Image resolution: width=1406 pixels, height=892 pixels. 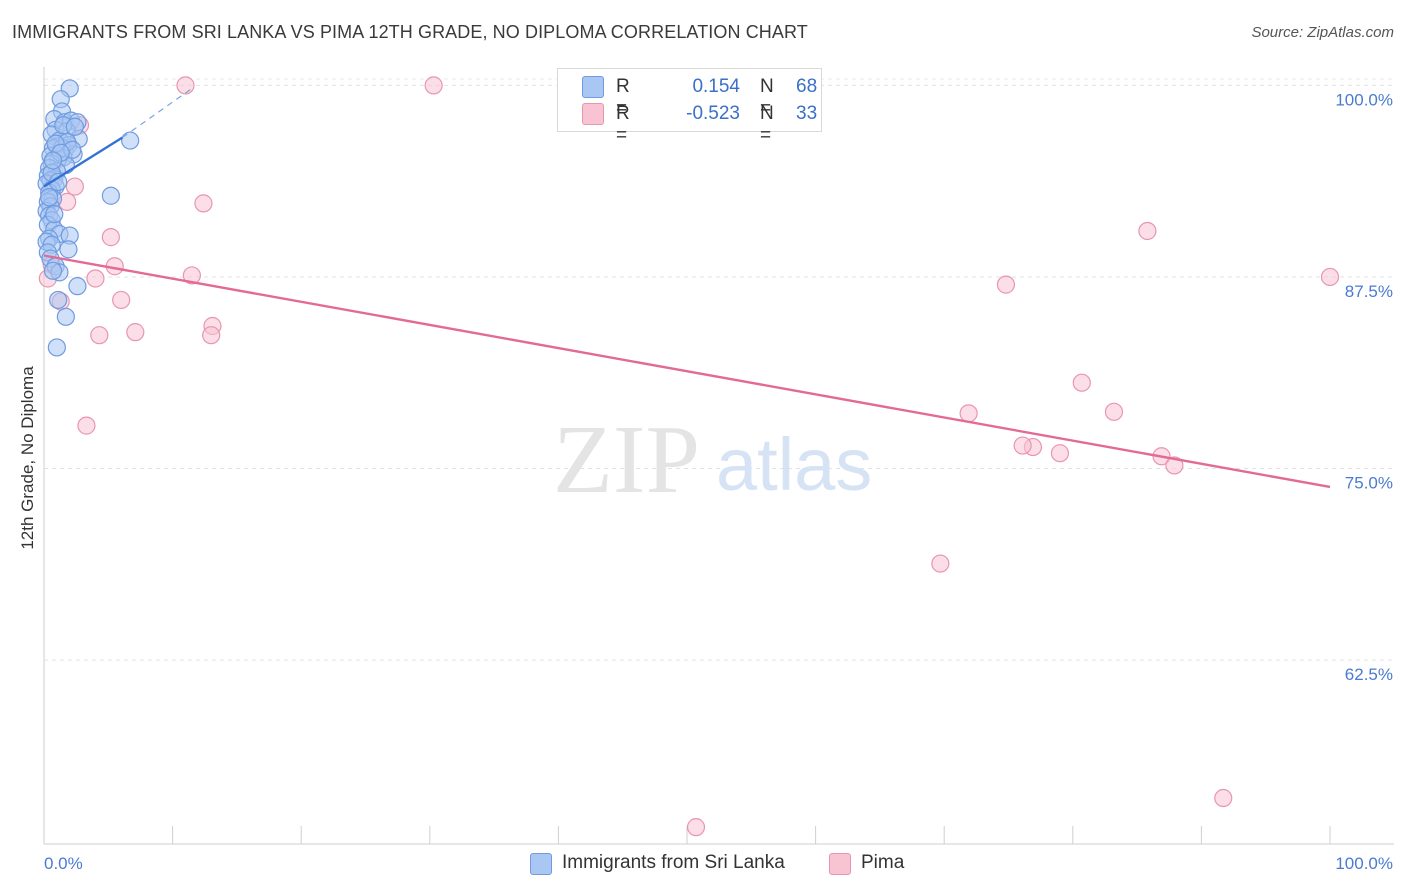 What do you see at coordinates (1364, 99) in the screenshot?
I see `y-tick-label: 100.0%` at bounding box center [1364, 99].